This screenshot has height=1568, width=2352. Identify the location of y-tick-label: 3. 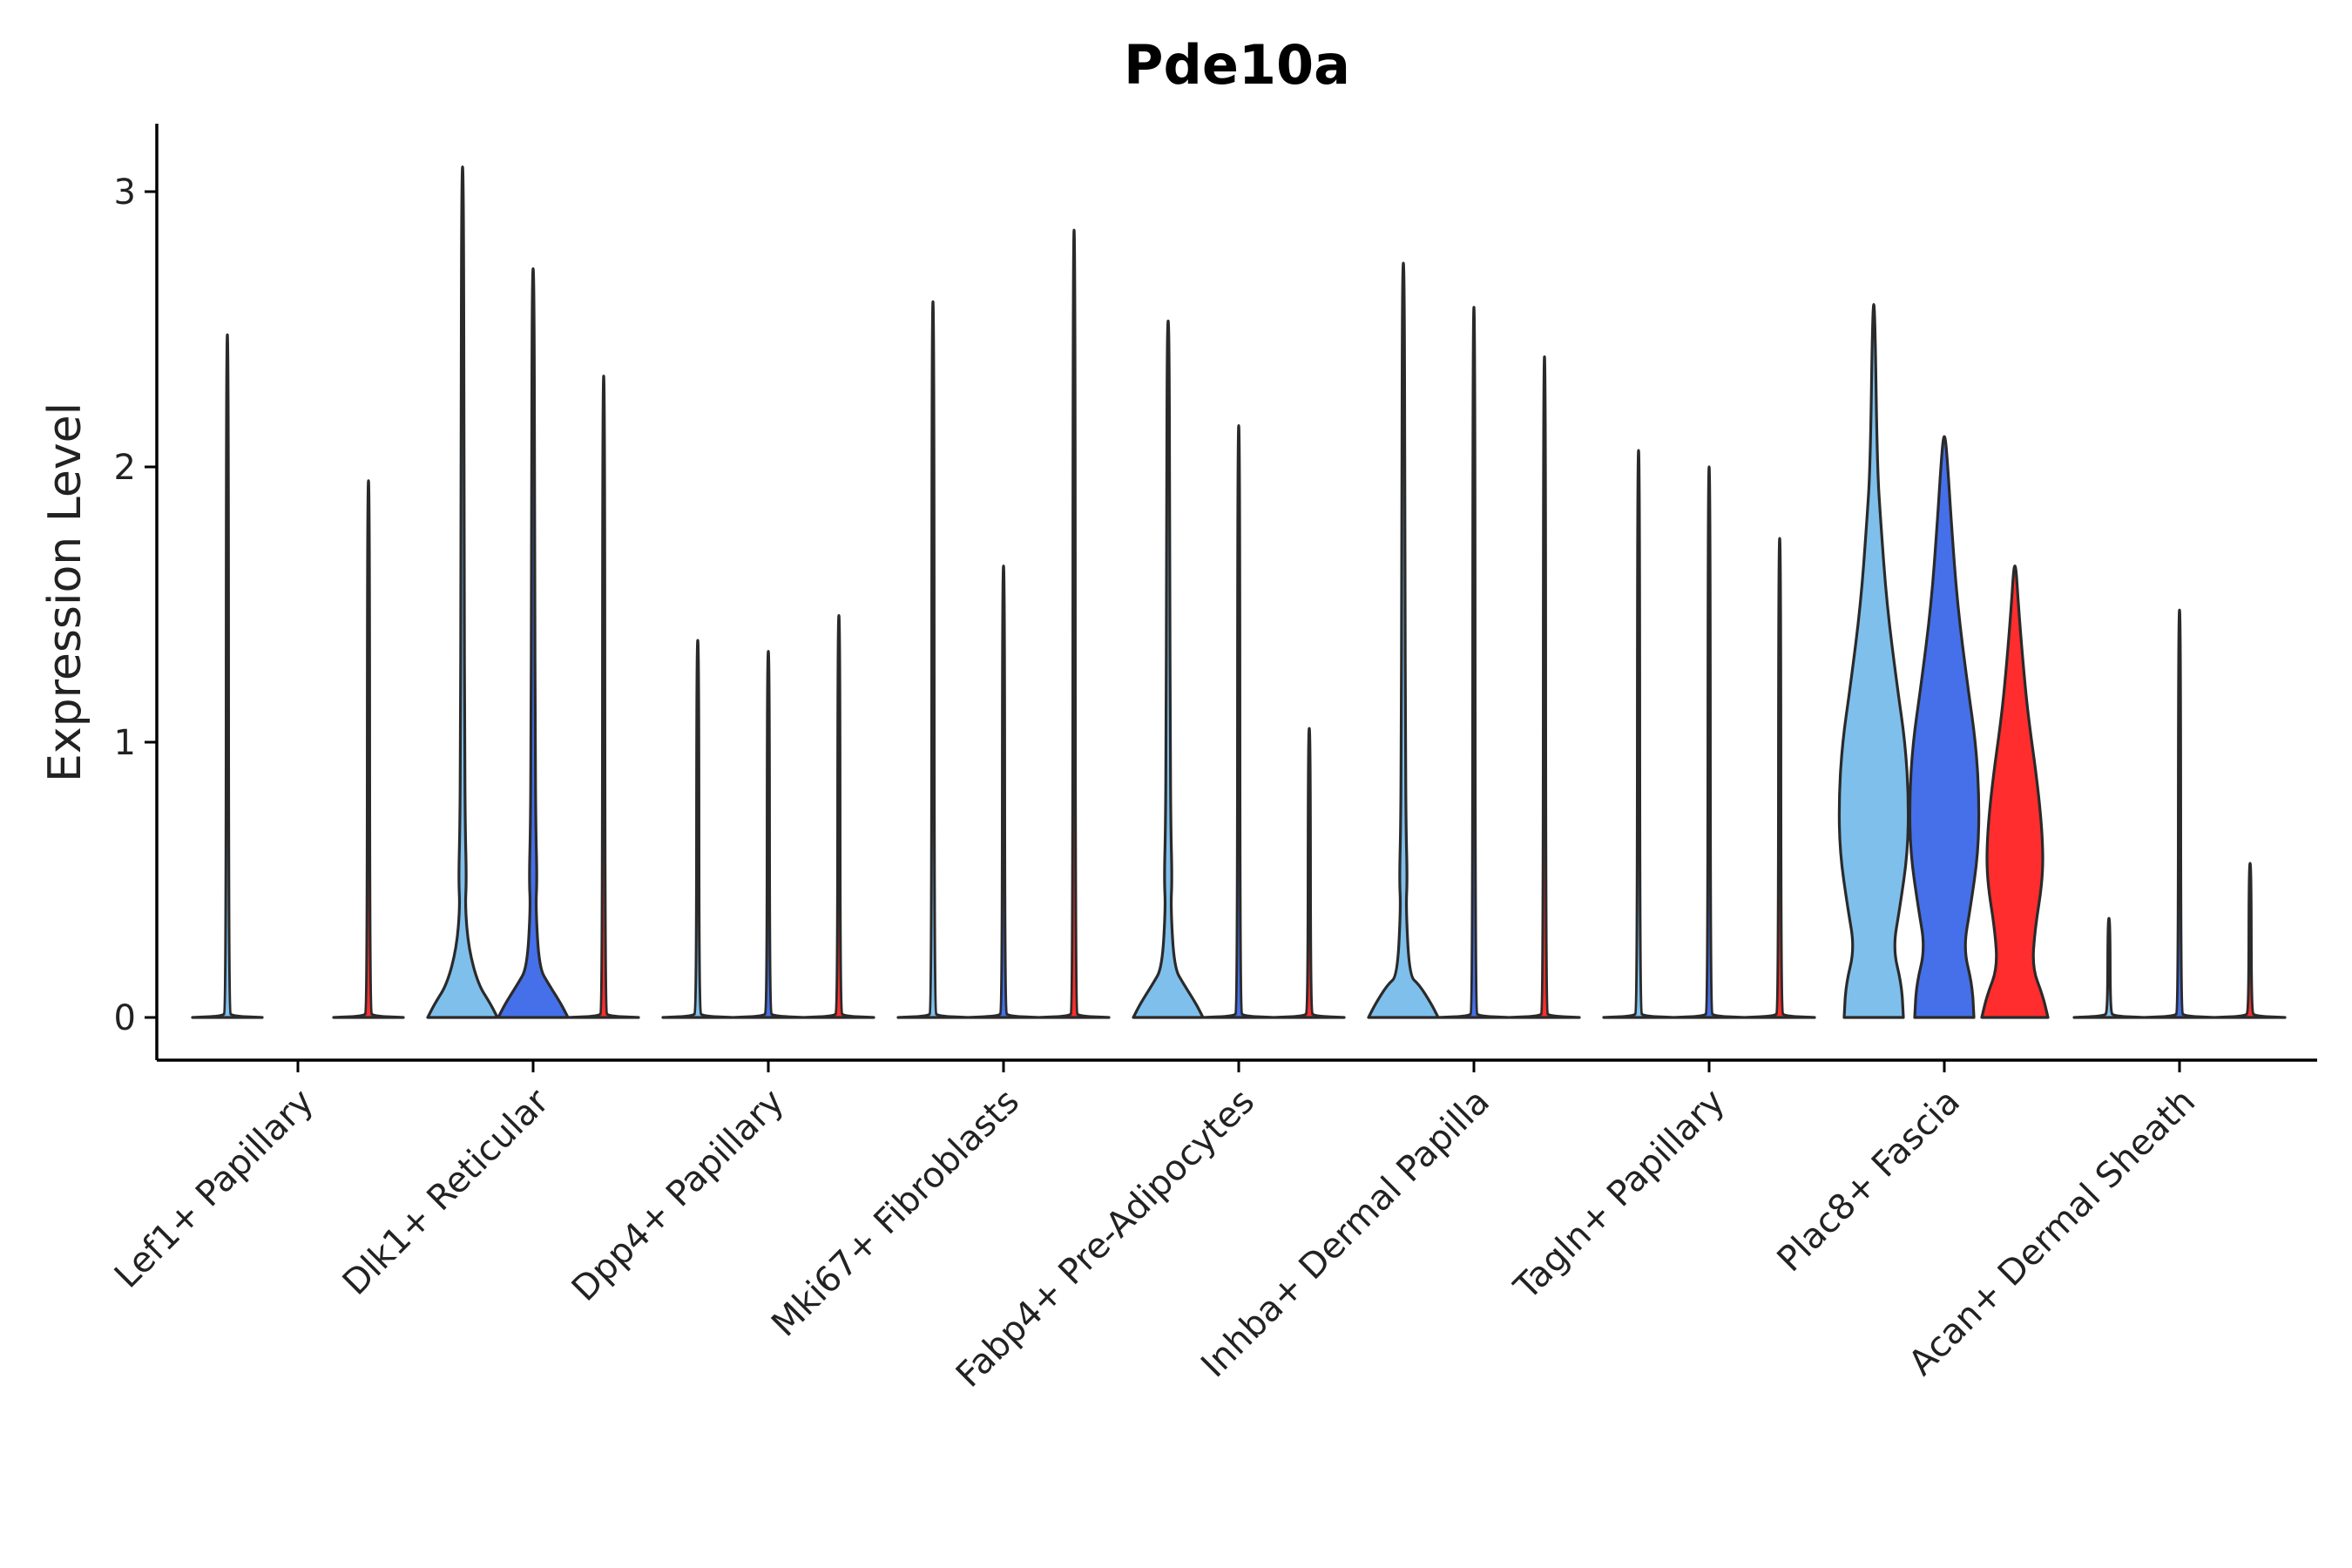
(125, 193).